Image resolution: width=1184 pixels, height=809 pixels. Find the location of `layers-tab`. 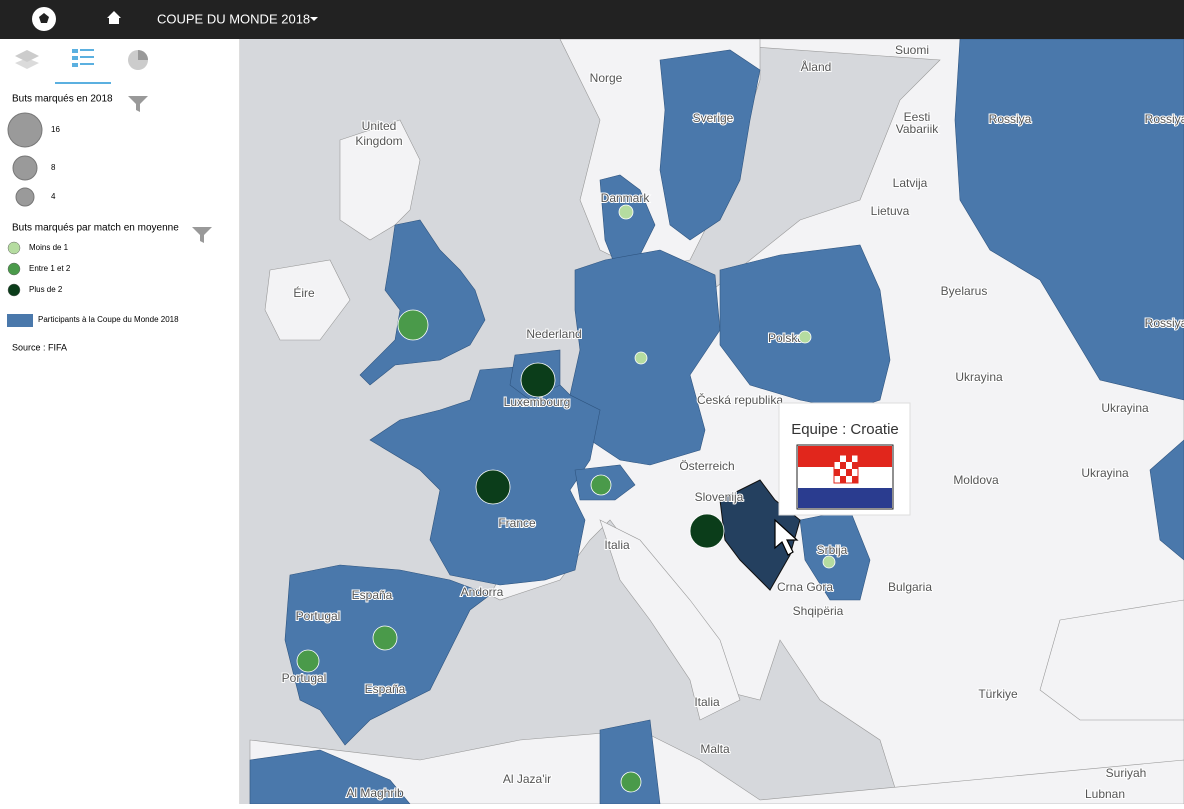

layers-tab is located at coordinates (27, 59).